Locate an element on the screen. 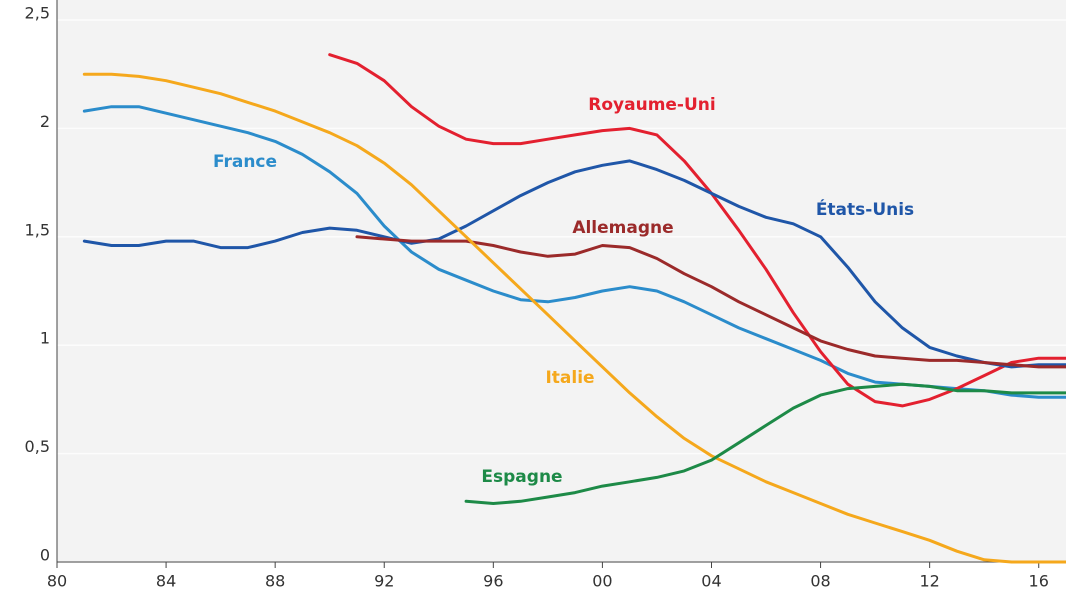 This screenshot has height=597, width=1066. series-label: France is located at coordinates (245, 162).